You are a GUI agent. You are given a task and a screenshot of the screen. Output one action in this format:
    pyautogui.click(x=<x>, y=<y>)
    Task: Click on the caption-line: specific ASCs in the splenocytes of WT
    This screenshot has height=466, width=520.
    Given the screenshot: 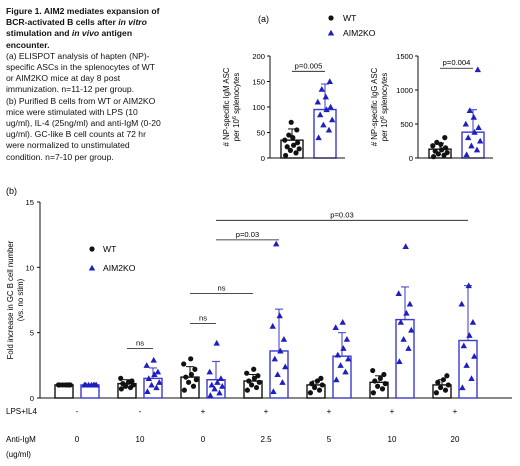 What is the action you would take?
    pyautogui.click(x=81, y=67)
    